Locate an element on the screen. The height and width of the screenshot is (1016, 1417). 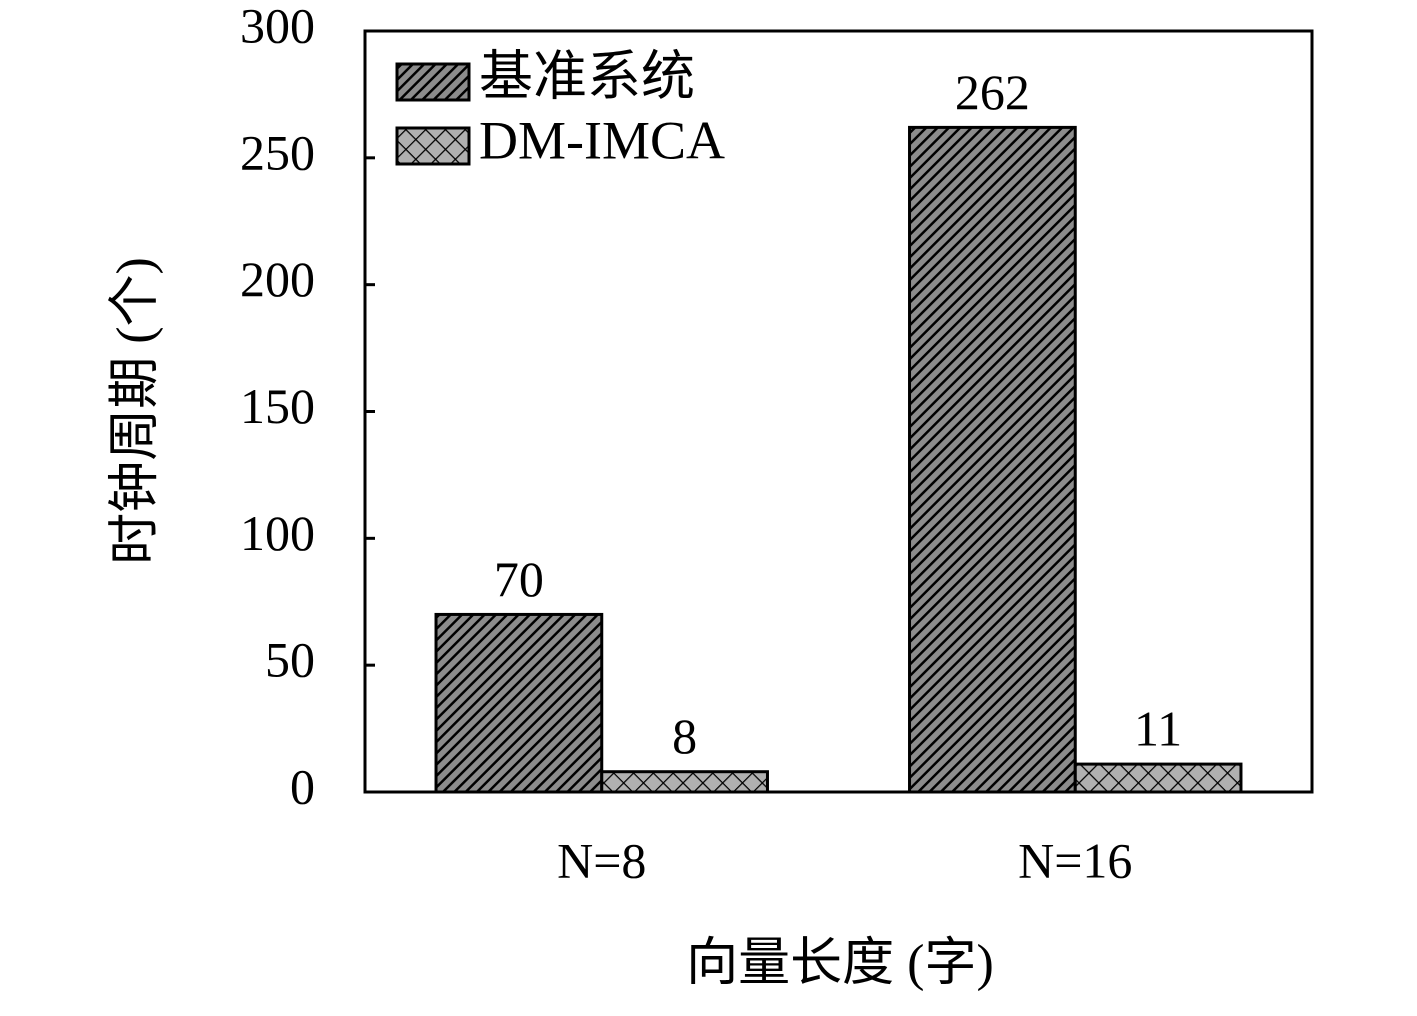
x-axis-label: 向量长度 (字) is located at coordinates (840, 963).